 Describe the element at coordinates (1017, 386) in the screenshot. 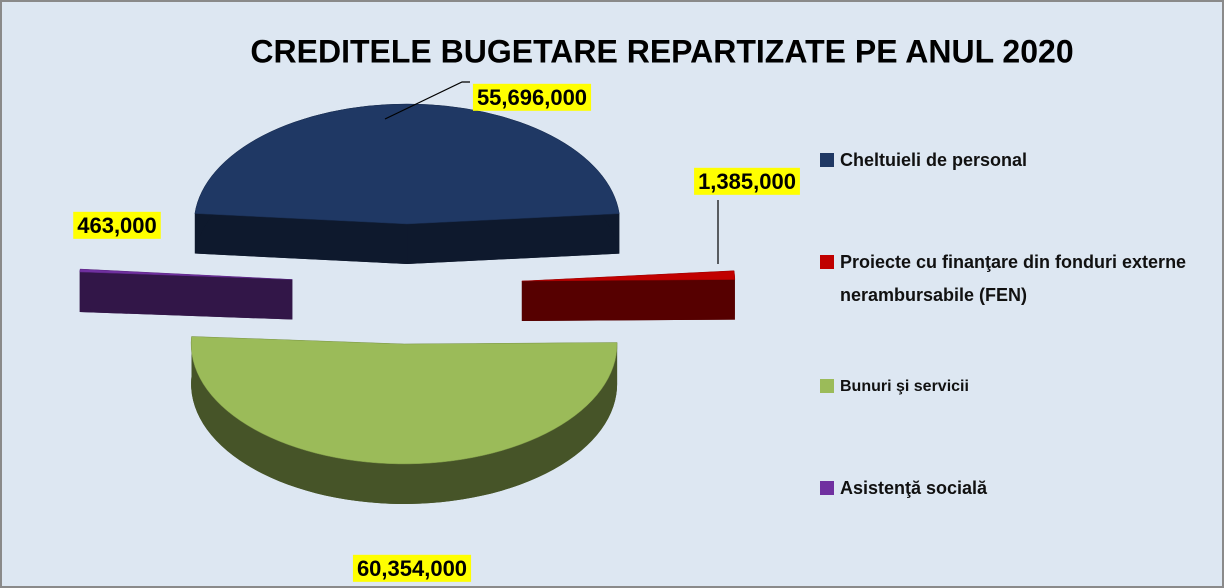

I see `legend-item: Bunuri şi servicii` at that location.